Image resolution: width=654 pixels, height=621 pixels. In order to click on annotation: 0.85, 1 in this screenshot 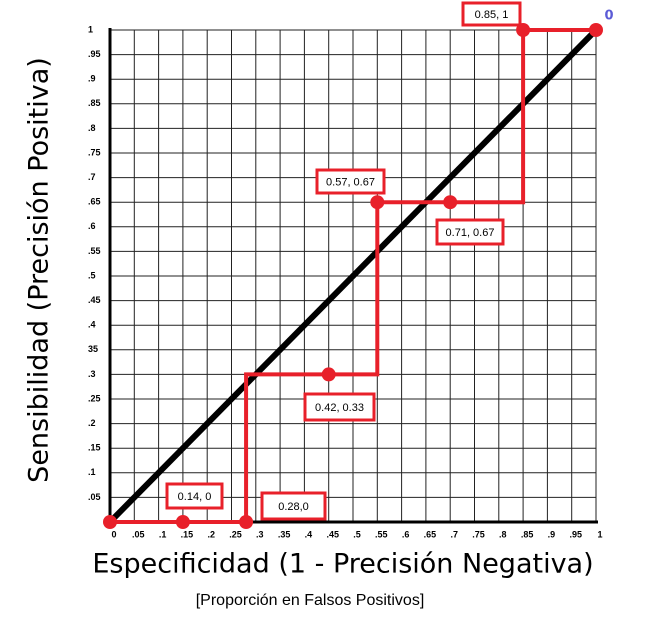, I will do `click(492, 15)`.